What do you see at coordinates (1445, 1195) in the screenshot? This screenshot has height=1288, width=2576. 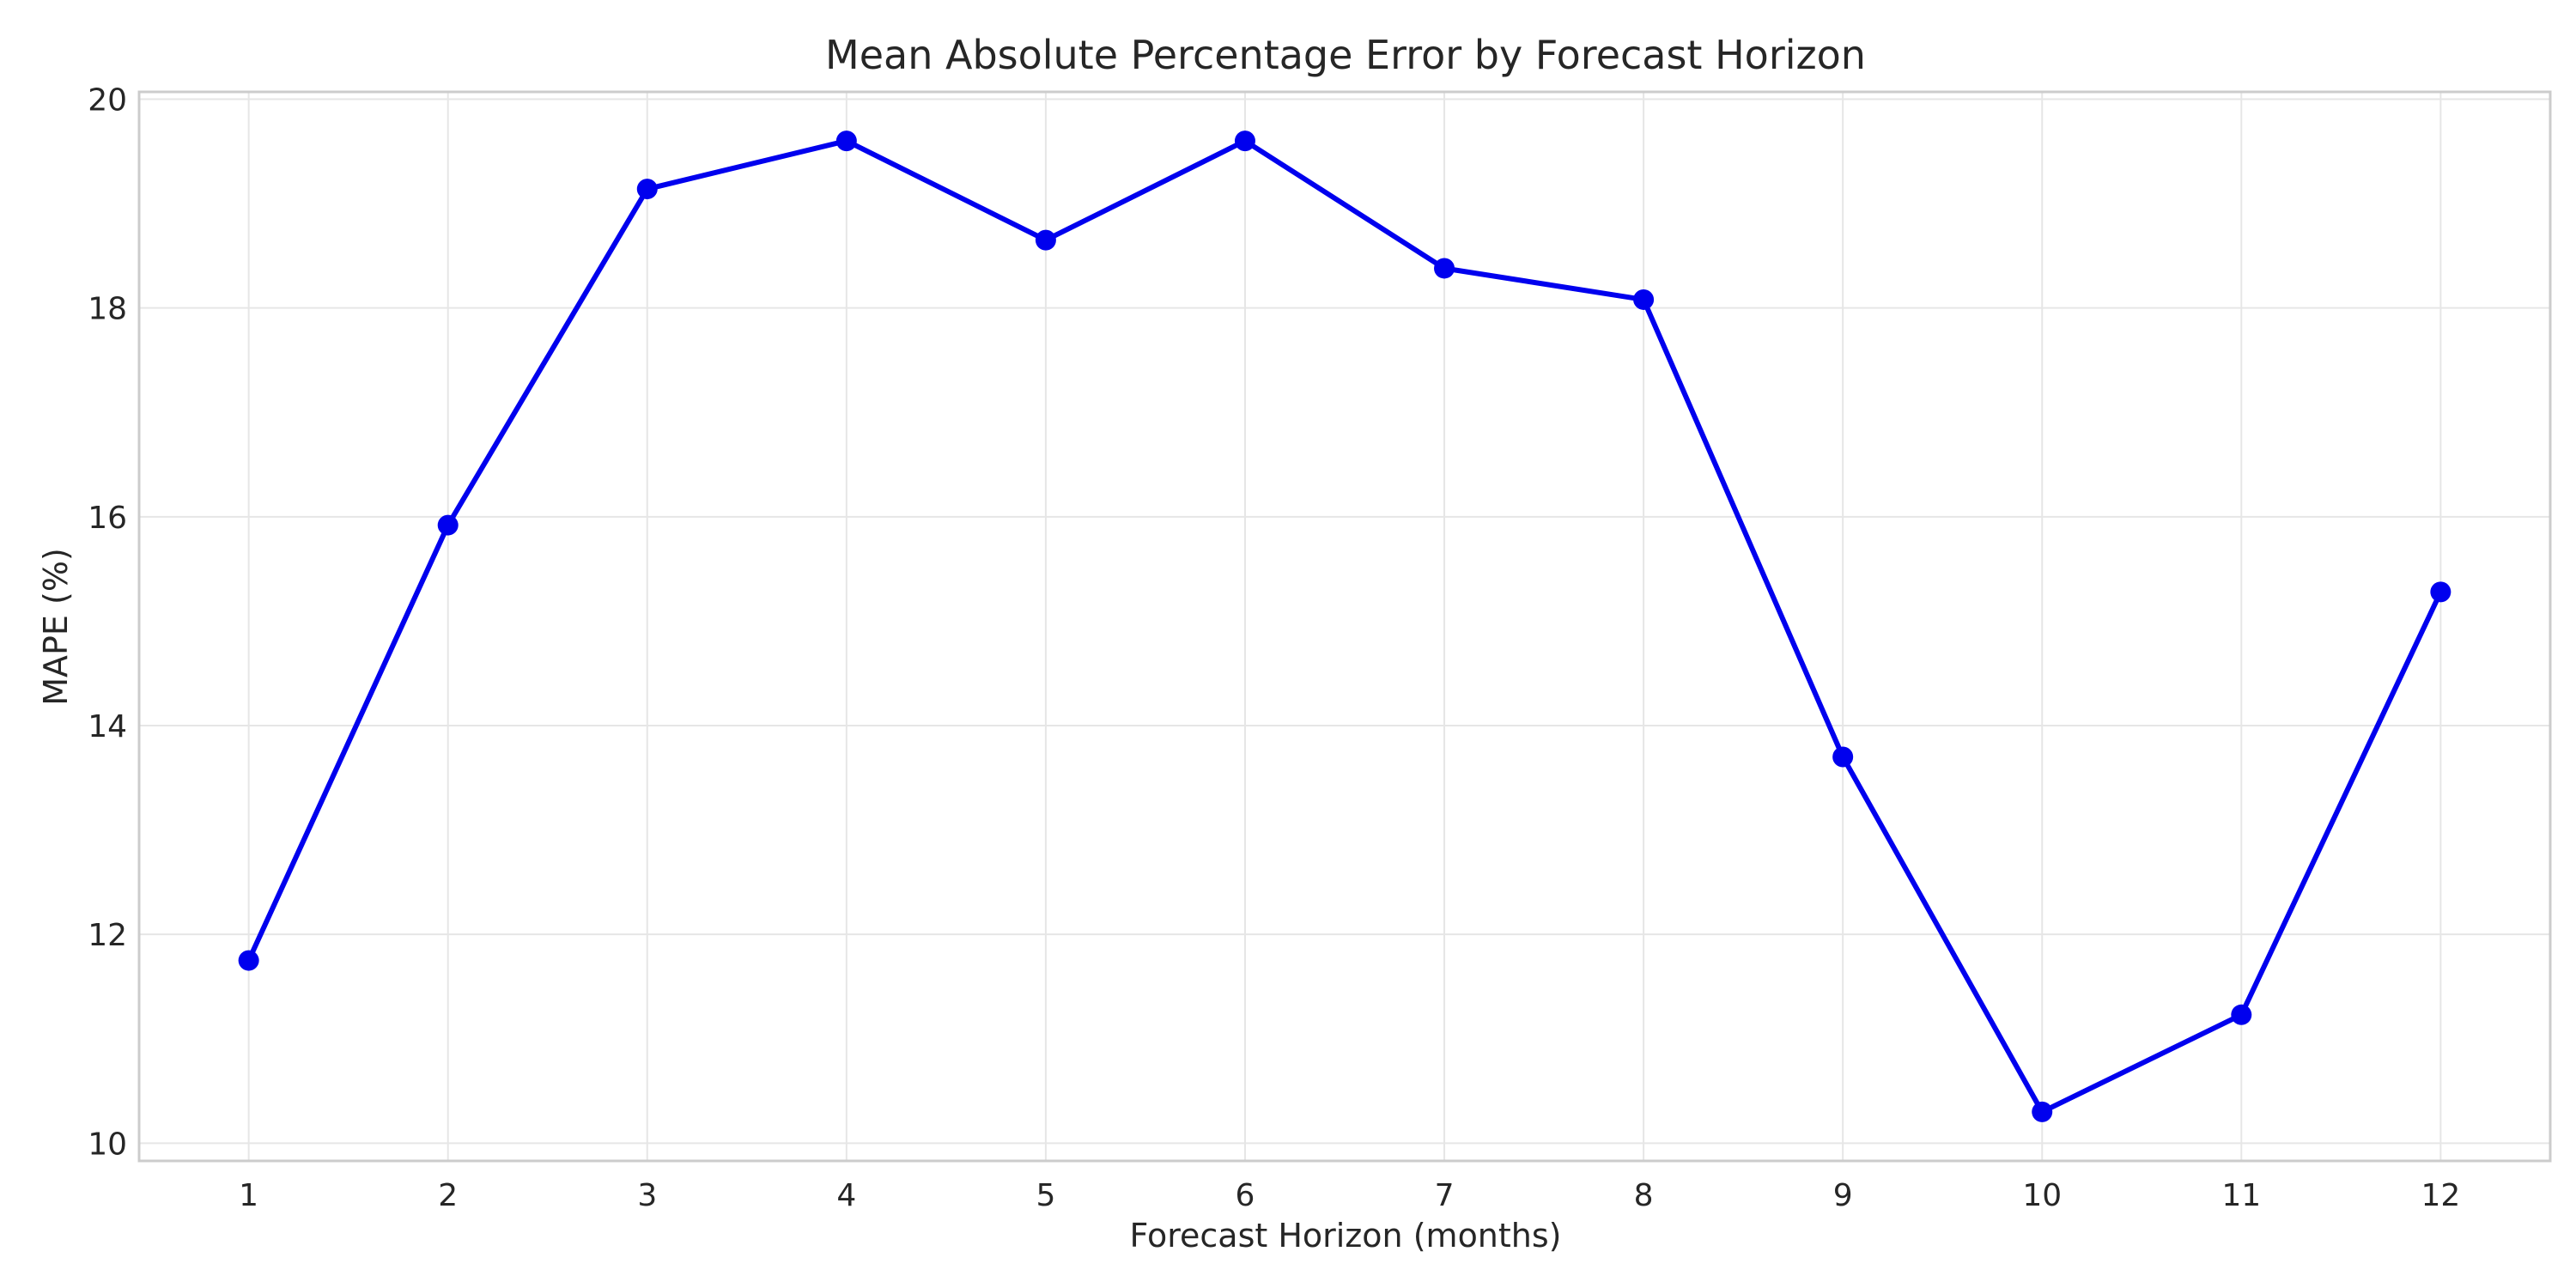 I see `x-tick-label: 7` at bounding box center [1445, 1195].